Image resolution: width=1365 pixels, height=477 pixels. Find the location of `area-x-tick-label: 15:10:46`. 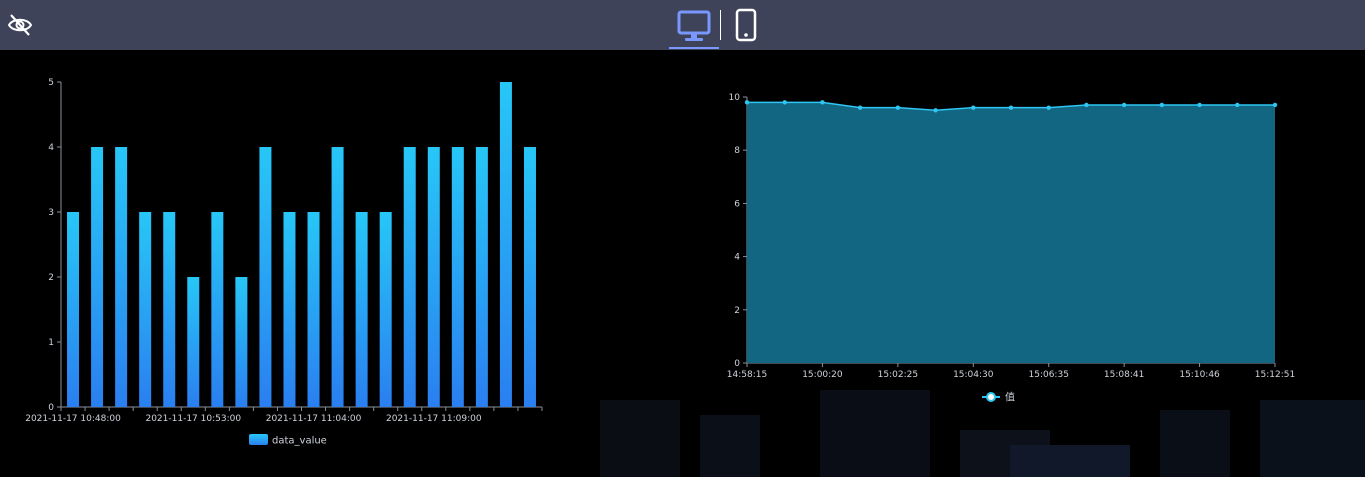

area-x-tick-label: 15:10:46 is located at coordinates (1199, 375).